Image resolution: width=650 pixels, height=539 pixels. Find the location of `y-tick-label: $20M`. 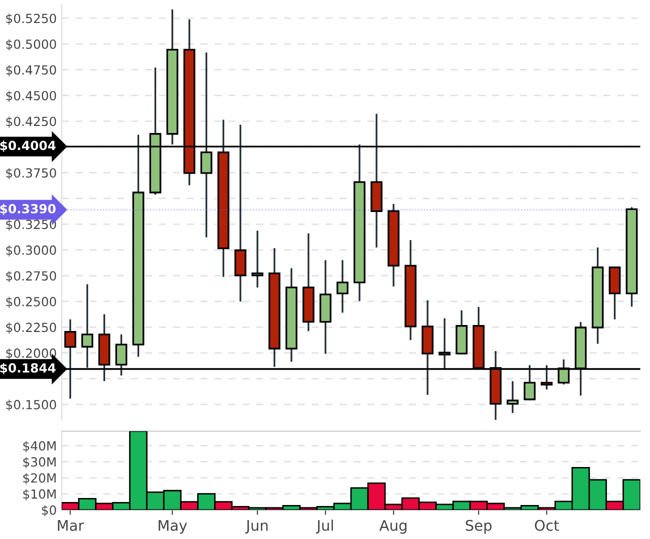

y-tick-label: $20M is located at coordinates (39, 478).